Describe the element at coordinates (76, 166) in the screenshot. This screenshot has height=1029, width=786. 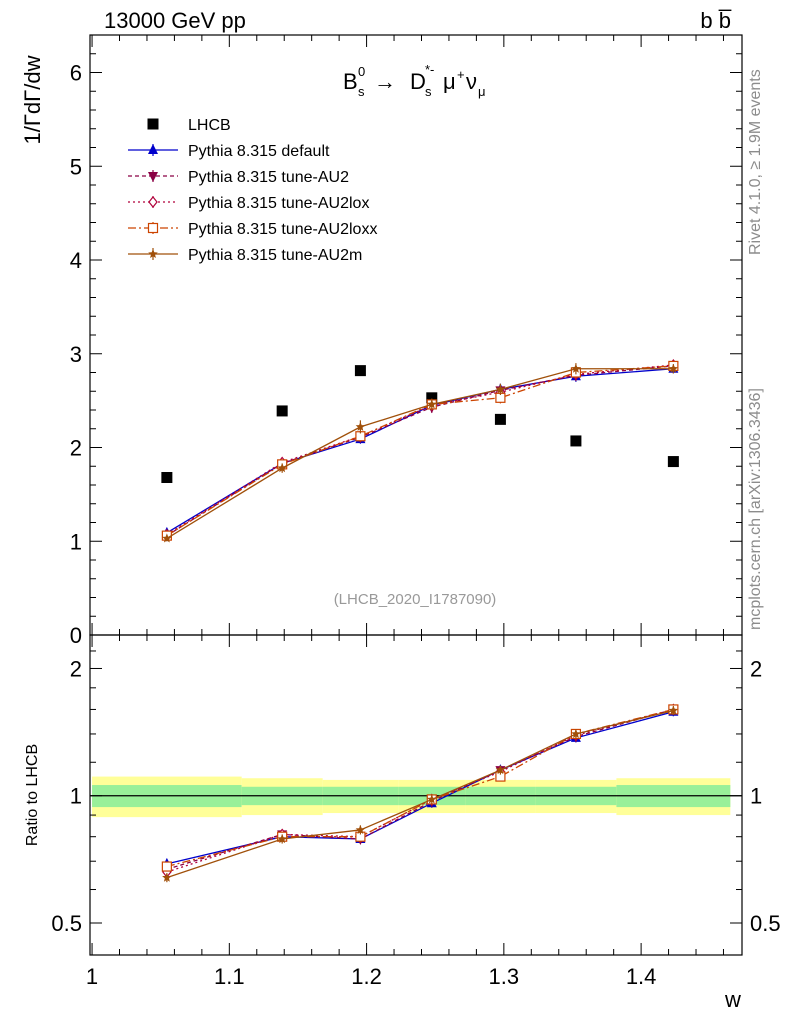
I see `main-ytick-label-5: 5` at that location.